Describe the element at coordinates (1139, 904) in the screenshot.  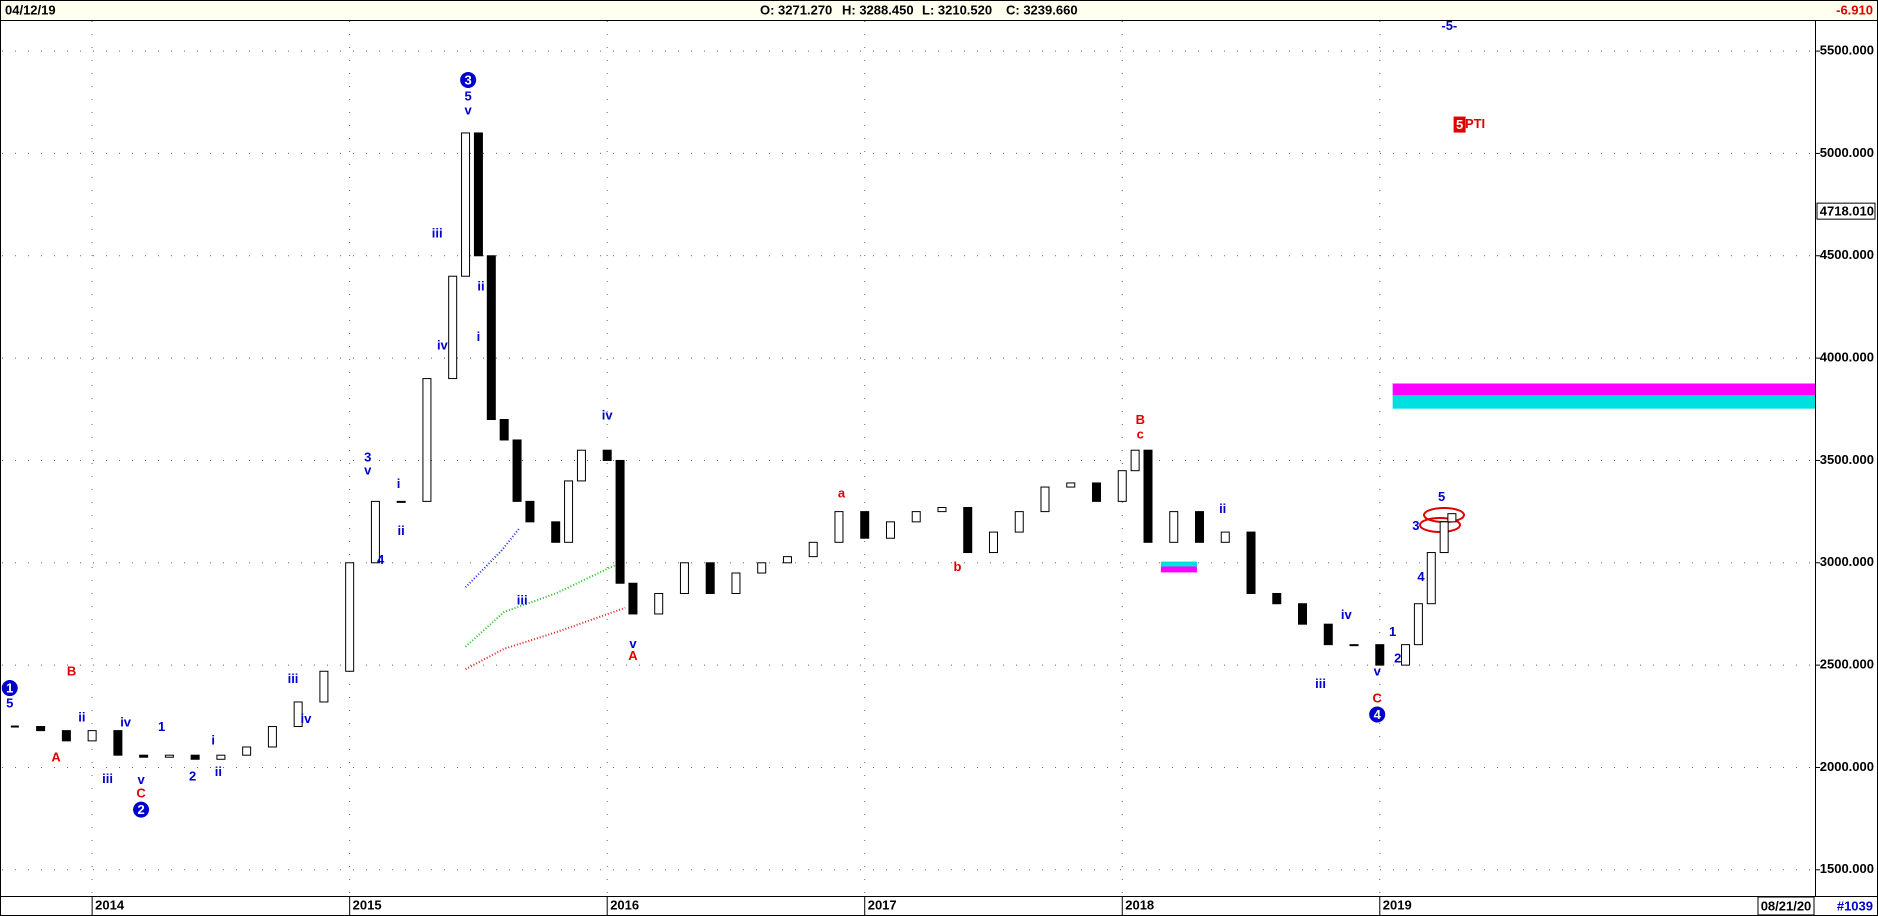
I see `x-tick-label: 2018` at that location.